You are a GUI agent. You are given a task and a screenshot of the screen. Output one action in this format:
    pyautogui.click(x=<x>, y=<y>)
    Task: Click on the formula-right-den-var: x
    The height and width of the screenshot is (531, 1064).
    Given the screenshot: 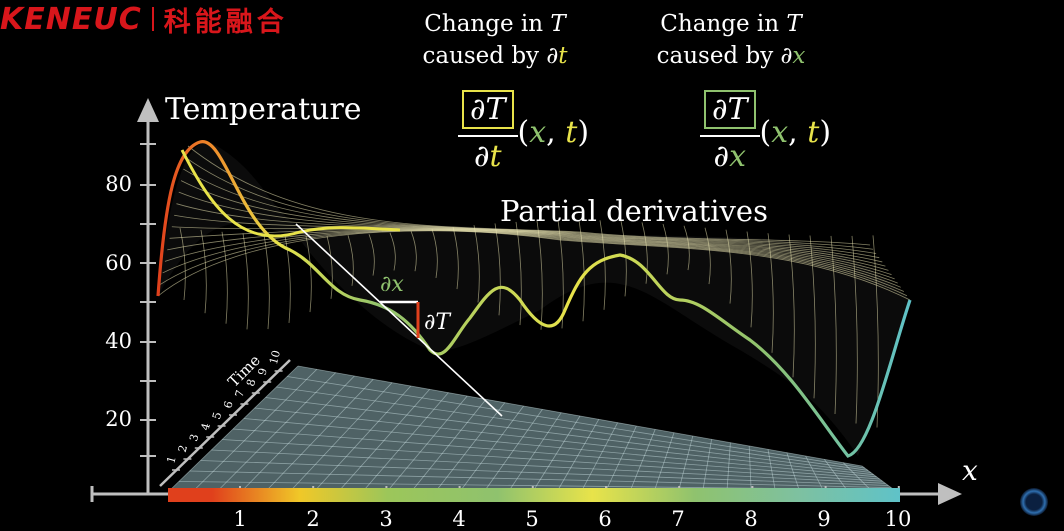 What is the action you would take?
    pyautogui.click(x=737, y=156)
    